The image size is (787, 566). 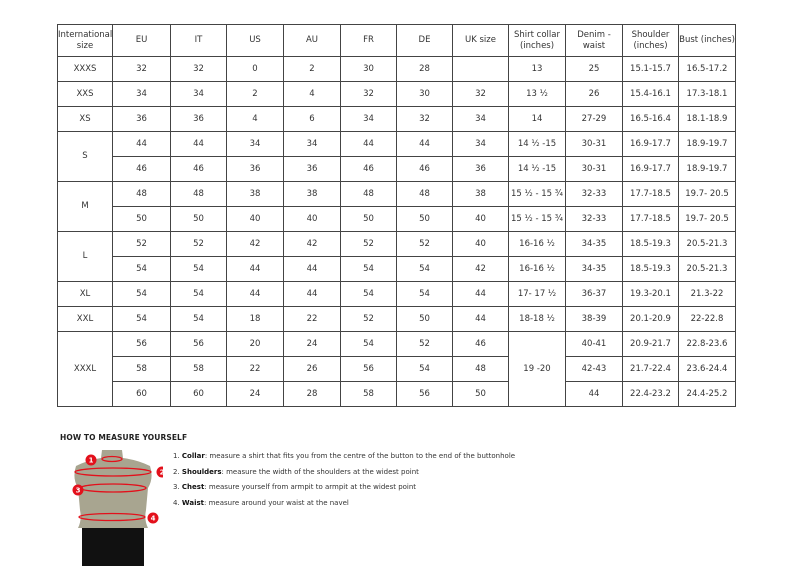 I want to click on column-header: US, so click(x=255, y=40).